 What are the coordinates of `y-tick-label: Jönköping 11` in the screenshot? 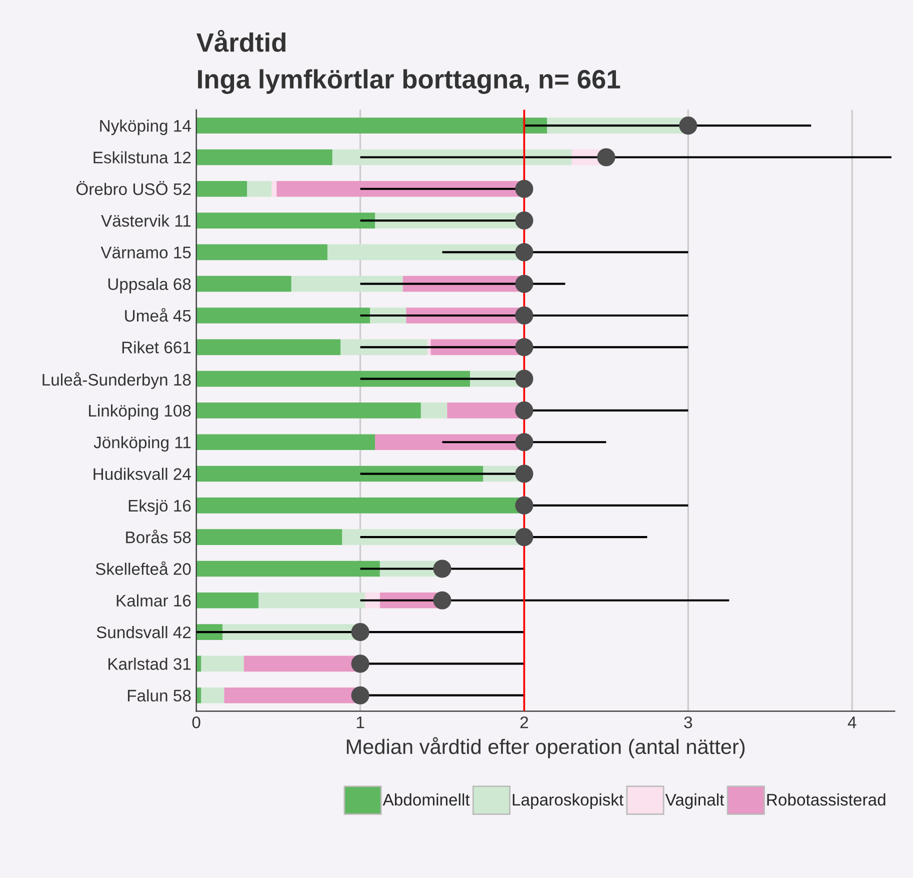 It's located at (142, 444).